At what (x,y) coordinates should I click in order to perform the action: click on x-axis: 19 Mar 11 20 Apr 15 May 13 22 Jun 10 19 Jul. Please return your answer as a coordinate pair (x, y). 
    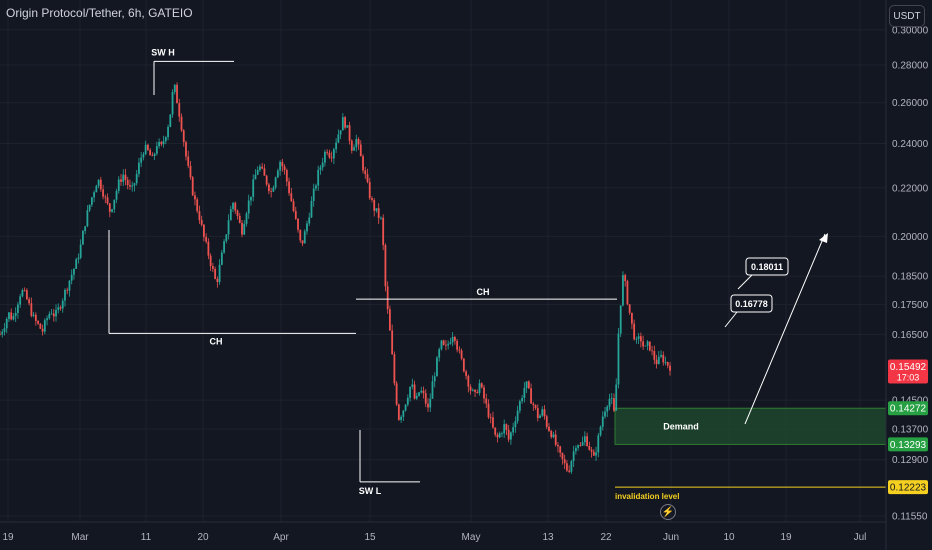
    Looking at the image, I should click on (434, 537).